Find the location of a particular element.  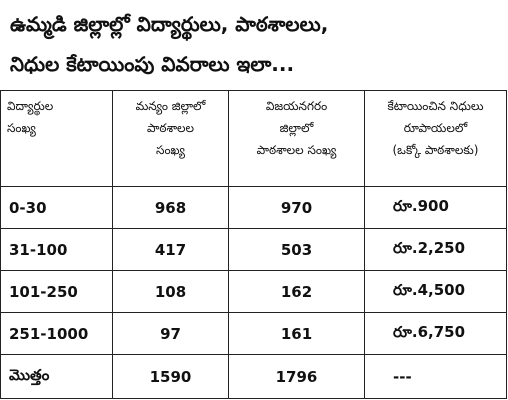

cell-manyam: 968 is located at coordinates (170, 207).